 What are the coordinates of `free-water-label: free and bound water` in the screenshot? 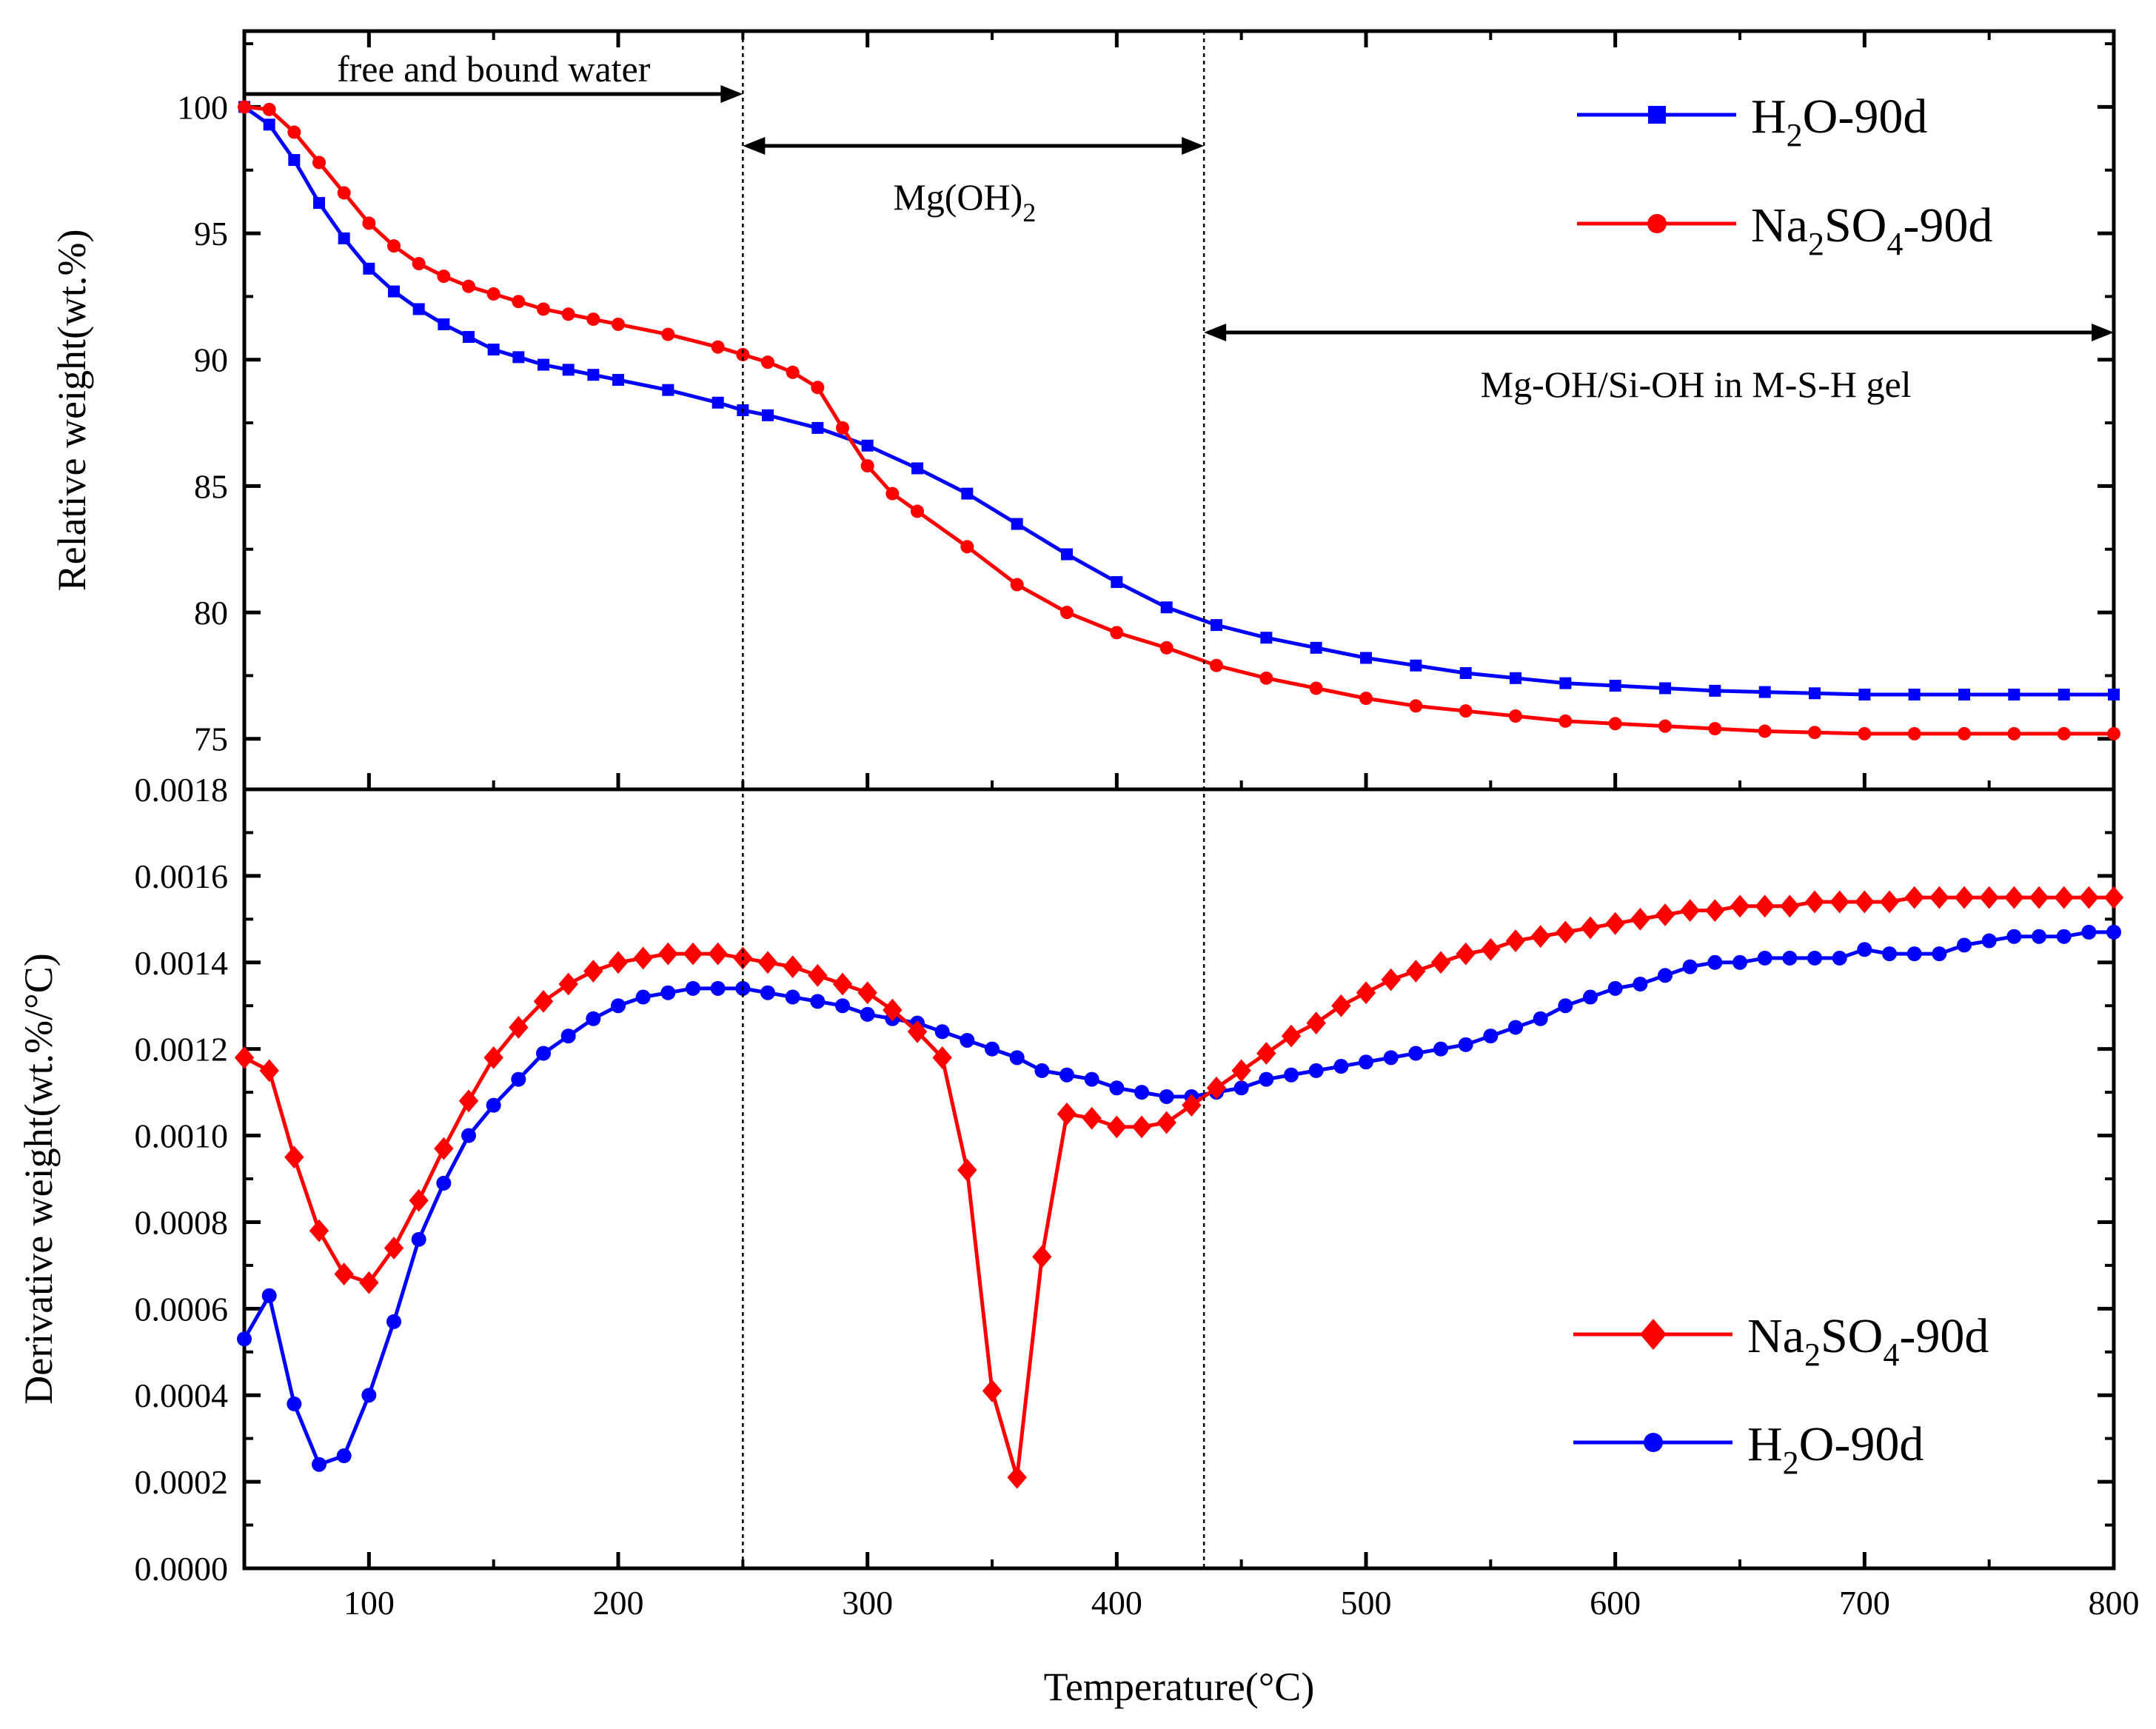 It's located at (494, 69).